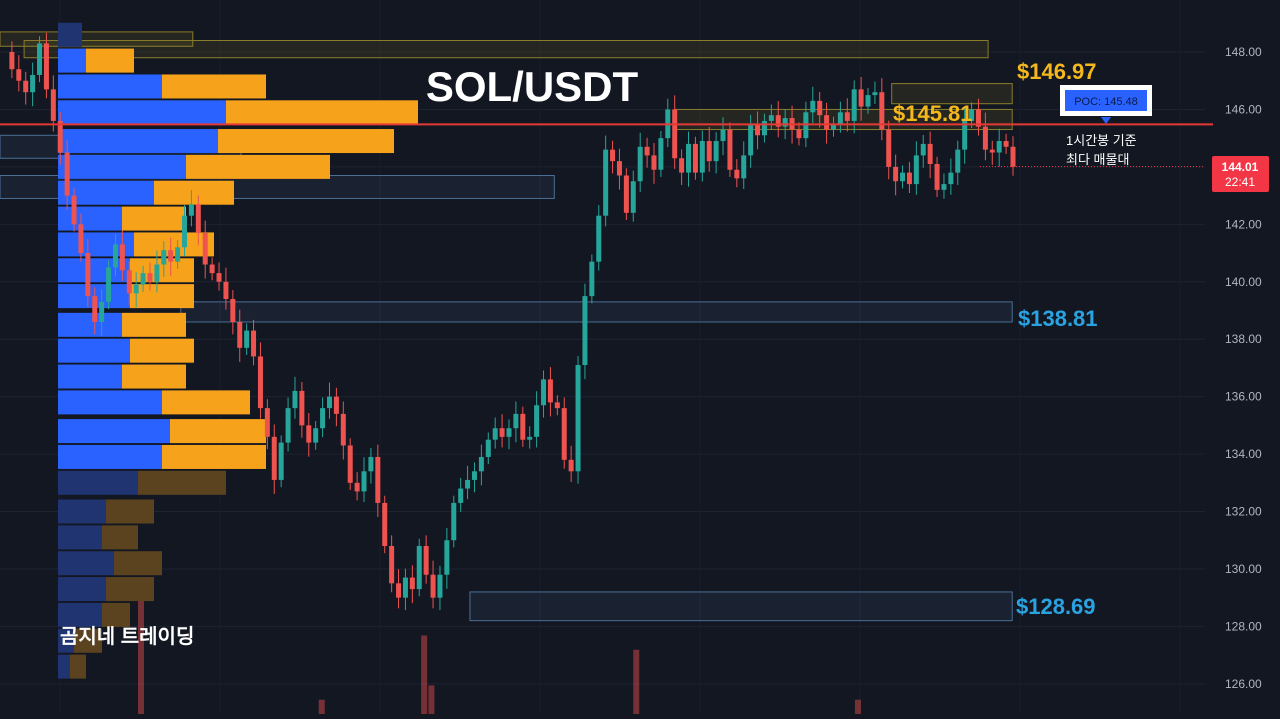 Image resolution: width=1280 pixels, height=719 pixels. Describe the element at coordinates (1243, 512) in the screenshot. I see `y-tick-label: 132.00` at that location.